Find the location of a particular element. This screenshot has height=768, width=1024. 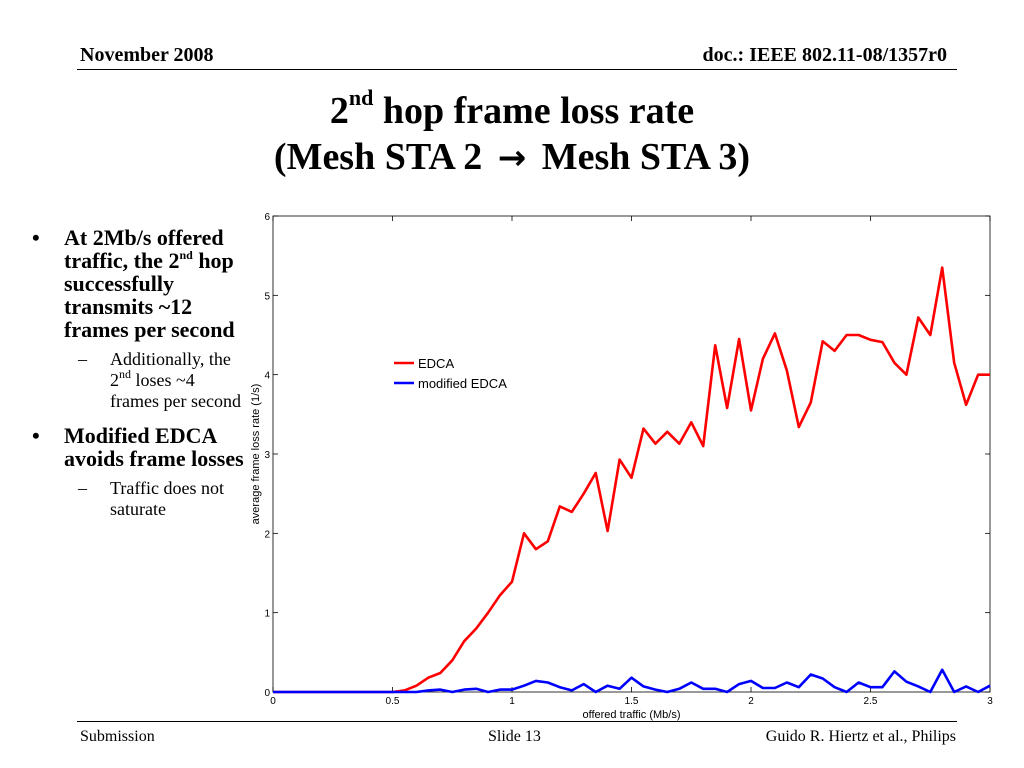

x-tick-label: 2 is located at coordinates (751, 701).